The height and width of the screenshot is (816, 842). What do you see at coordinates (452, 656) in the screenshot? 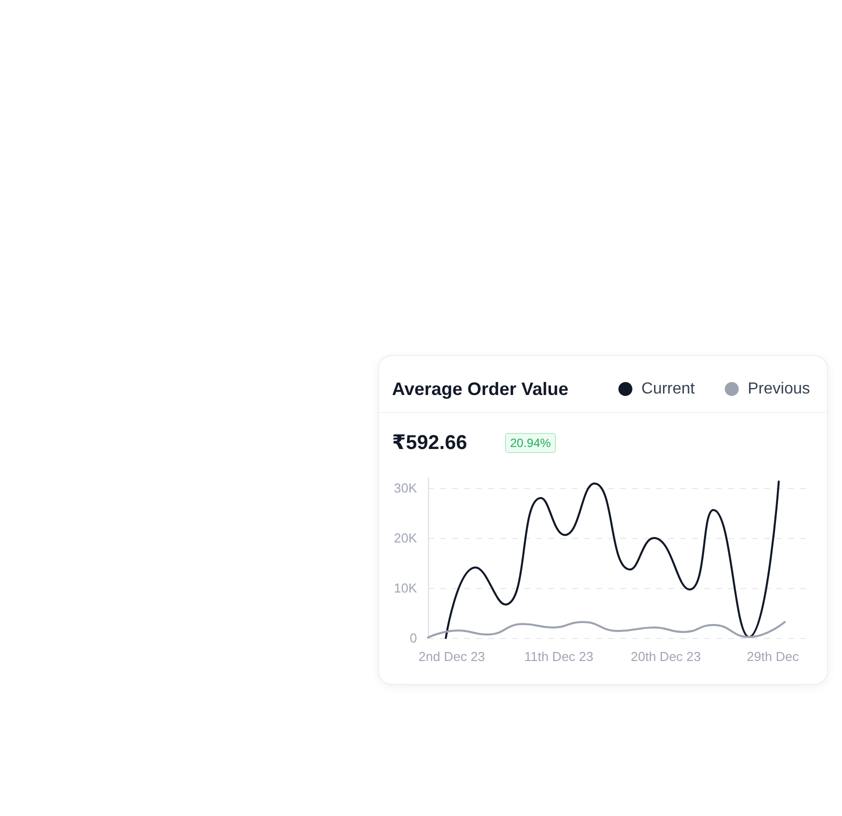
I see `x-tick-label: 2nd Dec 23` at bounding box center [452, 656].